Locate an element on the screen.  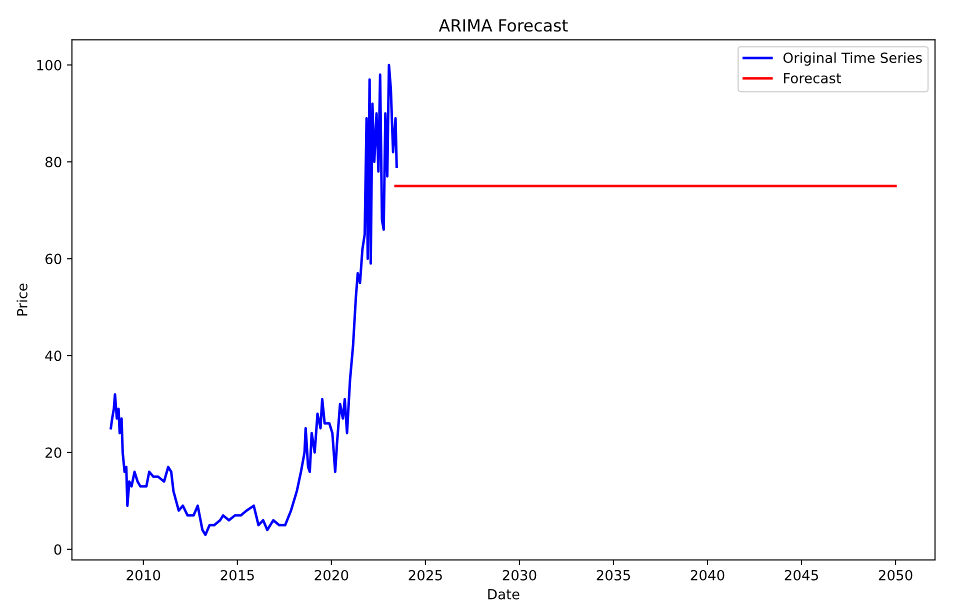
x-tick-label: 2010 is located at coordinates (143, 575).